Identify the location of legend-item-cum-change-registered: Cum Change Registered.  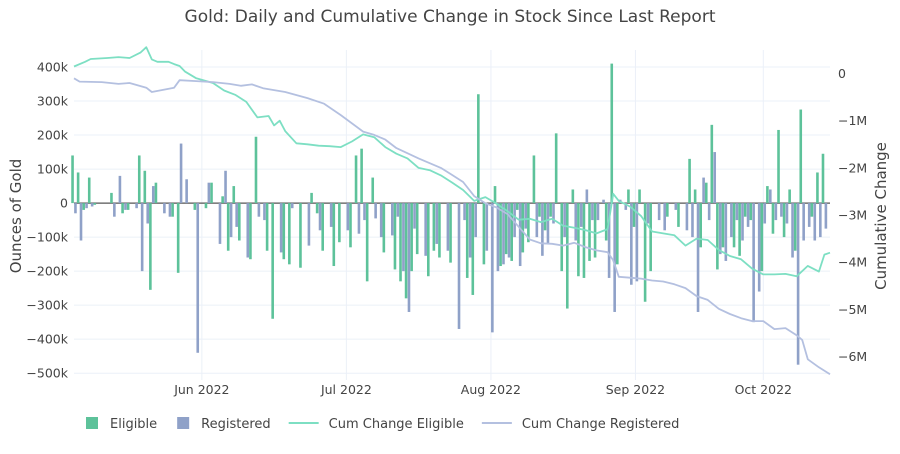
(580, 424).